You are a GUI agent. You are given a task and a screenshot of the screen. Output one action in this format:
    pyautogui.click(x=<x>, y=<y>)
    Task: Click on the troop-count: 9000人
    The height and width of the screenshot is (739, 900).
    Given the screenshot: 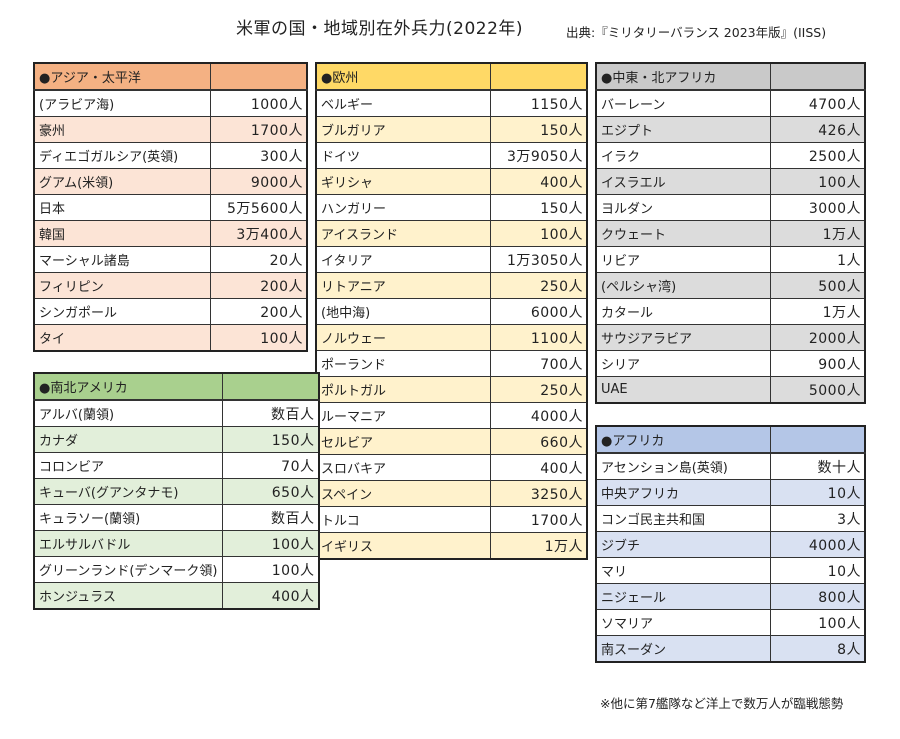 What is the action you would take?
    pyautogui.click(x=259, y=181)
    